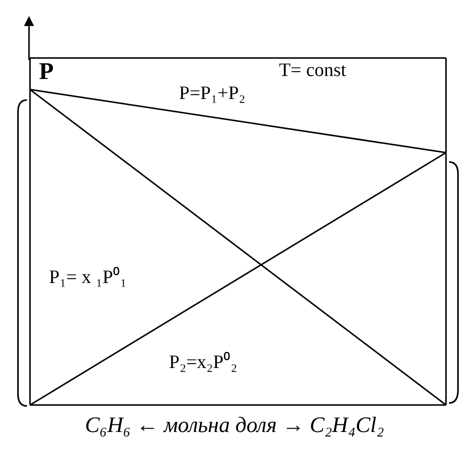 Image resolution: width=469 pixels, height=453 pixels. Describe the element at coordinates (212, 94) in the screenshot. I see `annotation: P=P₁+P₂` at that location.